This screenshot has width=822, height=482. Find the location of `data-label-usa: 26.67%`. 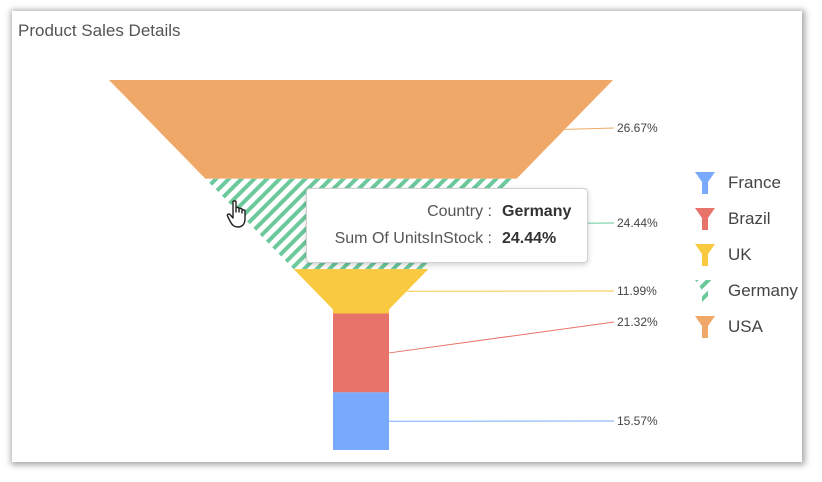

data-label-usa: 26.67% is located at coordinates (637, 128).